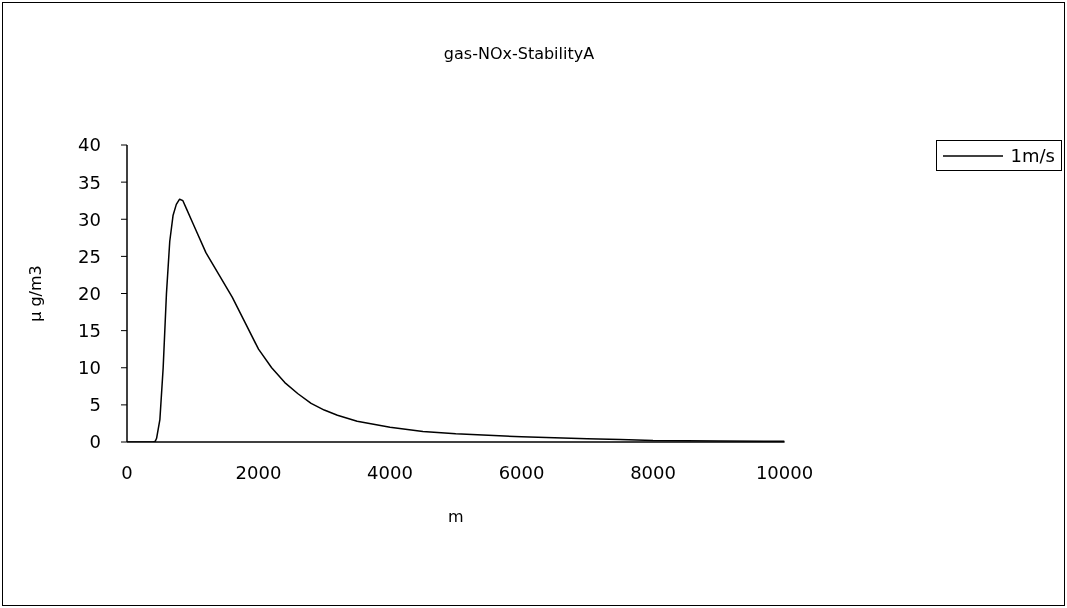 This screenshot has width=1067, height=608. What do you see at coordinates (95, 442) in the screenshot?
I see `y-tick-label: 0` at bounding box center [95, 442].